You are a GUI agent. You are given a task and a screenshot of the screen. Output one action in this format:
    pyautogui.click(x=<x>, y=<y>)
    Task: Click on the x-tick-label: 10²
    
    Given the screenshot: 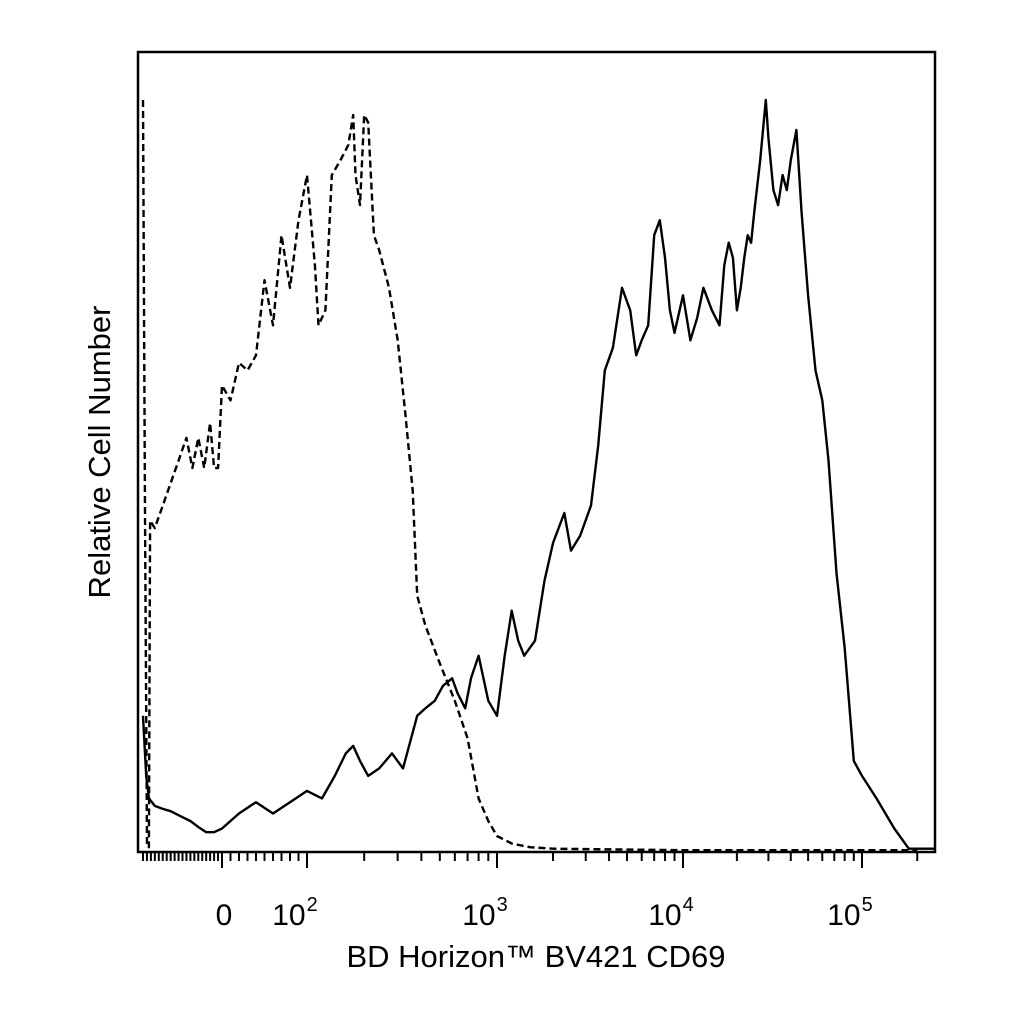 What is the action you would take?
    pyautogui.click(x=295, y=913)
    